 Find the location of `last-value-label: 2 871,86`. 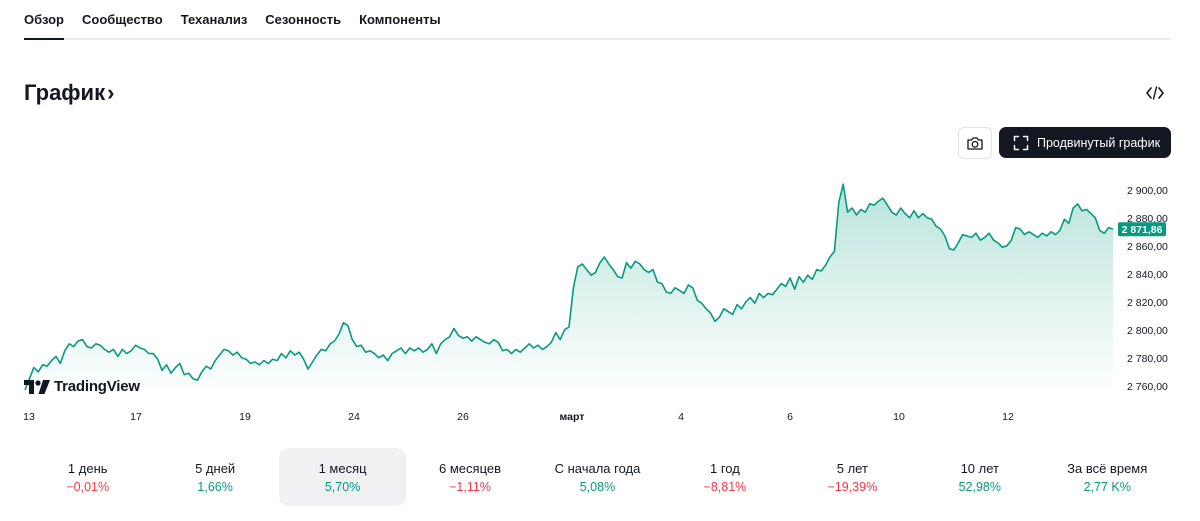

last-value-label: 2 871,86 is located at coordinates (1142, 230).